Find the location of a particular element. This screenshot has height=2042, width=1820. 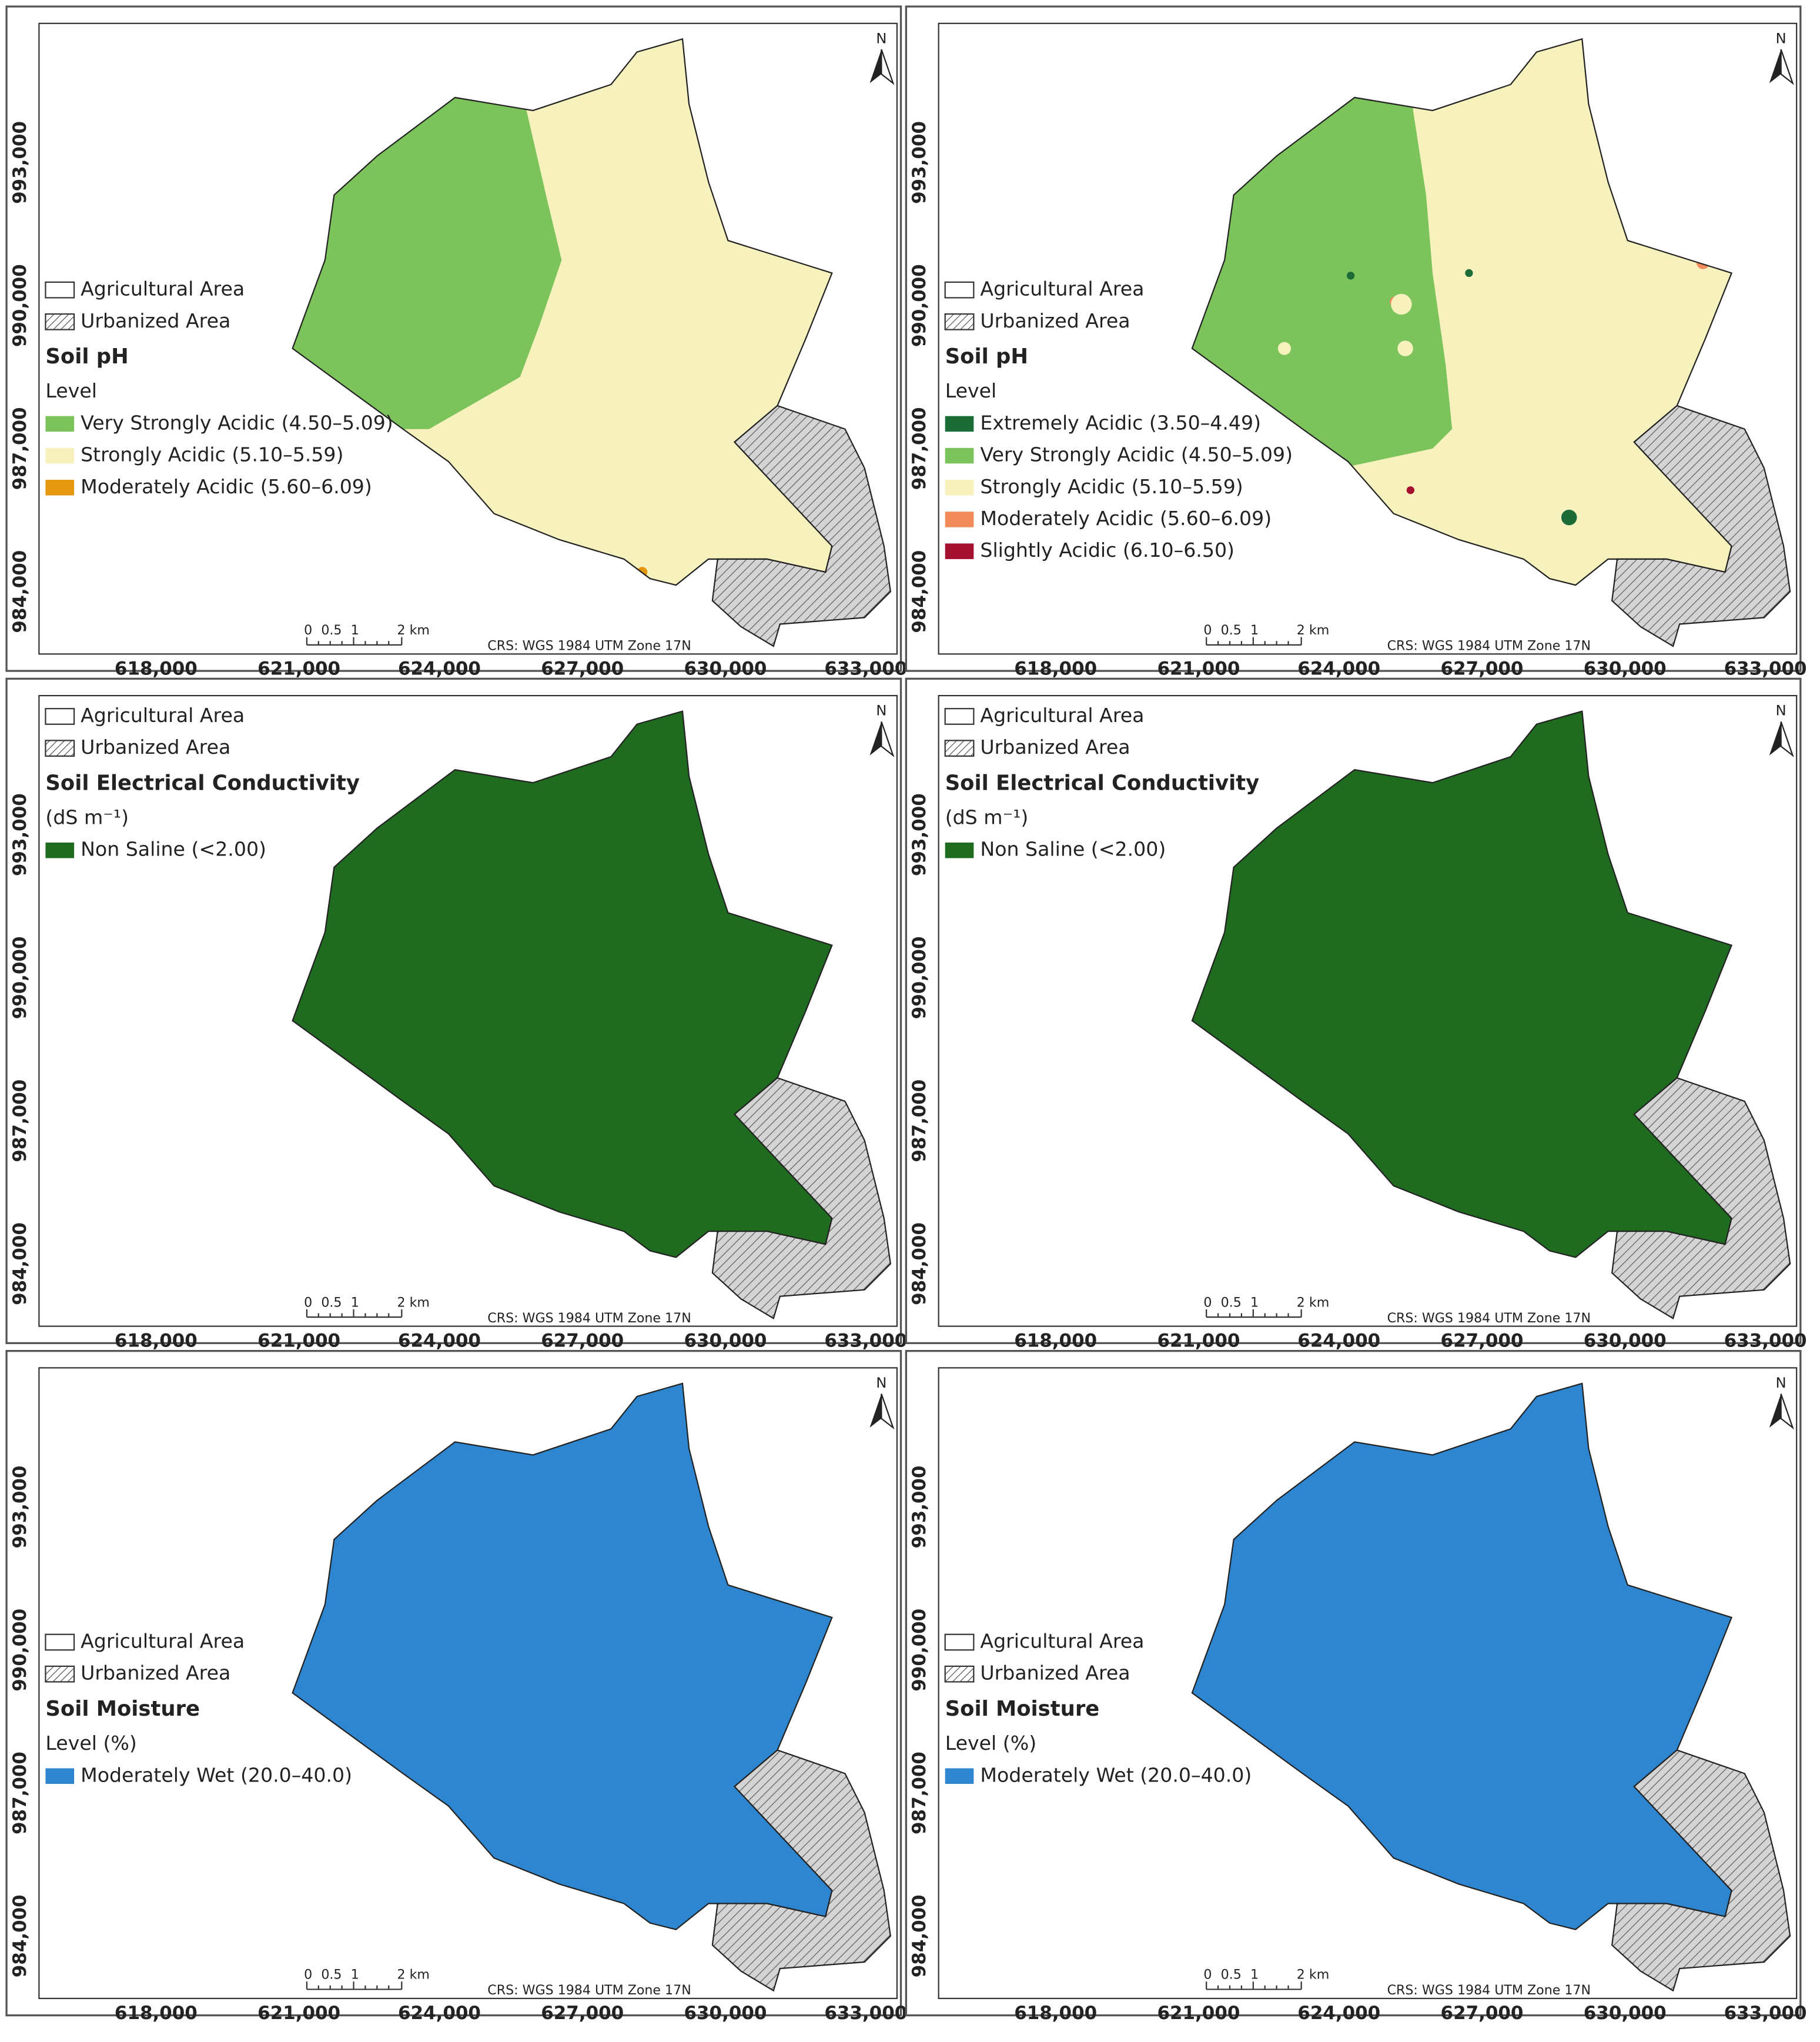

legend-label: Moderately Acidic (5.60–6.09) is located at coordinates (226, 486).